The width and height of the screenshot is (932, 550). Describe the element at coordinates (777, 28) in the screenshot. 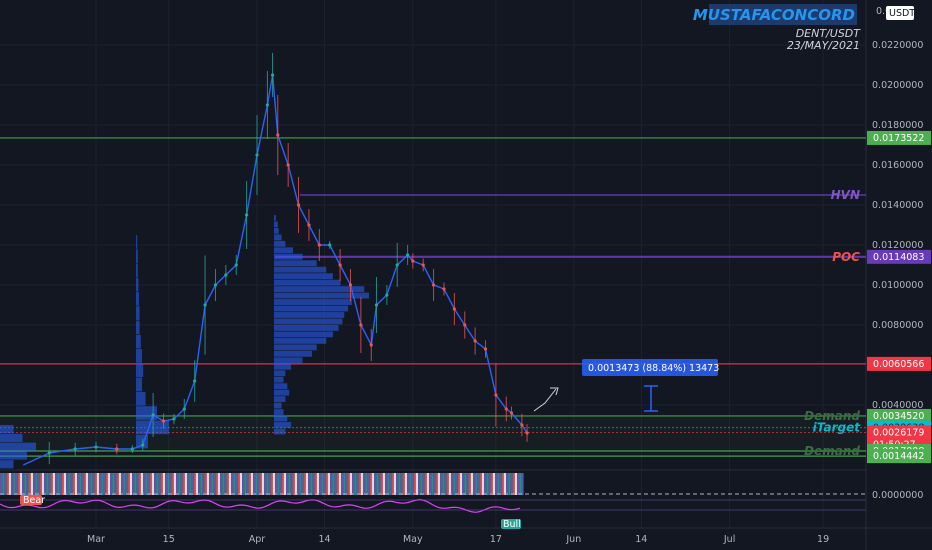

I see `watermark: MUSTAFACONCORD DENT/USDT 23/MAY/2021` at that location.